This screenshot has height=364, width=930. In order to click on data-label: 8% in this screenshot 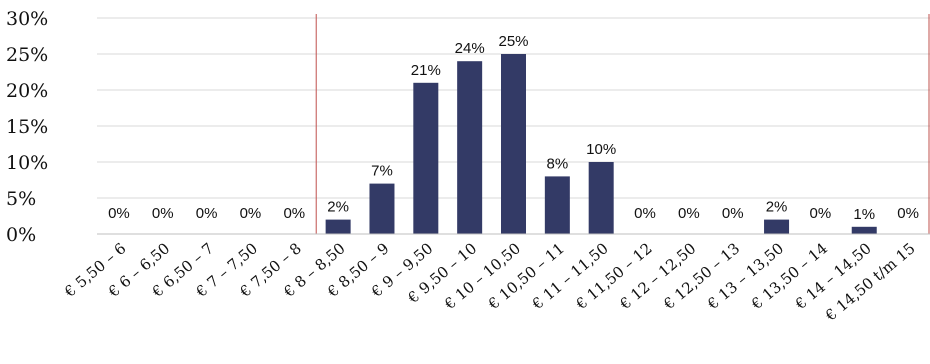, I will do `click(557, 163)`.